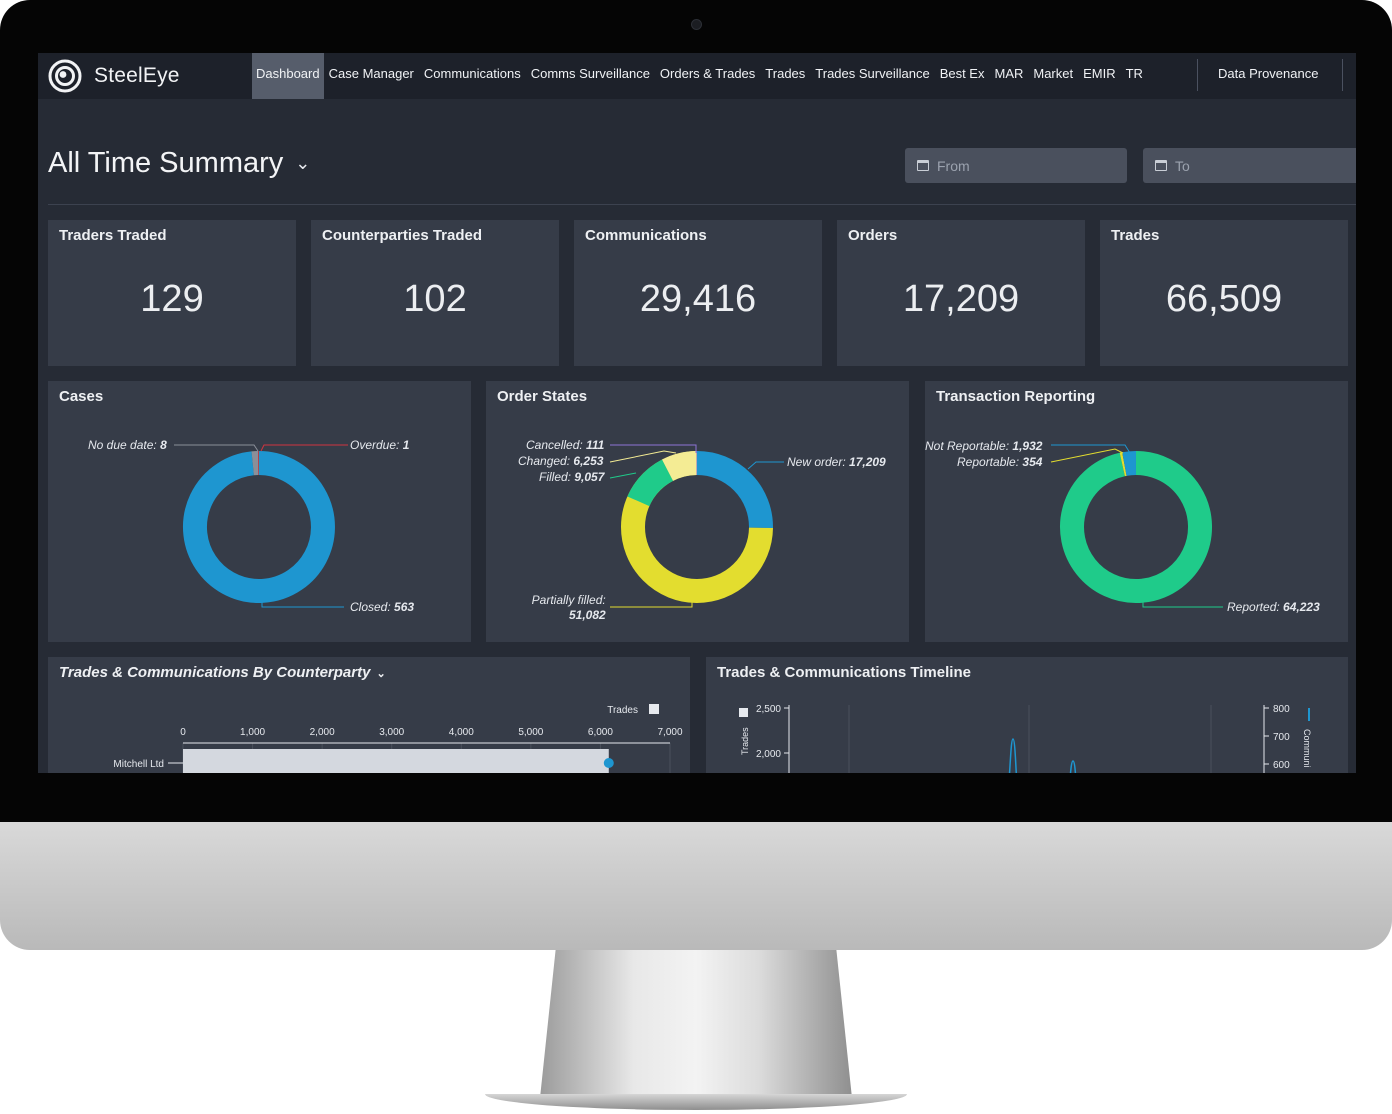 This screenshot has height=1114, width=1392. I want to click on summary-period-dropdown: All Time Summary ⌄, so click(179, 163).